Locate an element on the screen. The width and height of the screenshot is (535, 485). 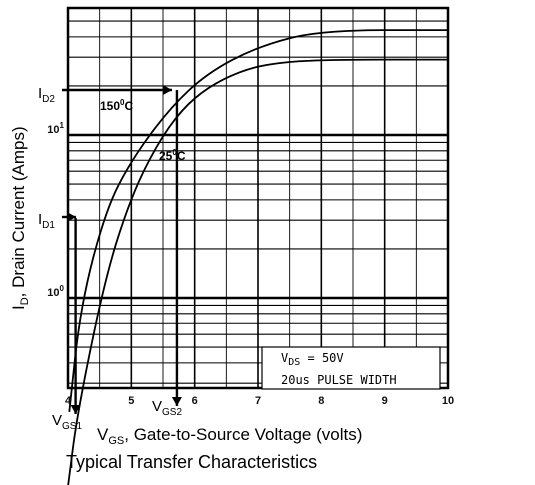
id2-label: ID2 is located at coordinates (46, 95).